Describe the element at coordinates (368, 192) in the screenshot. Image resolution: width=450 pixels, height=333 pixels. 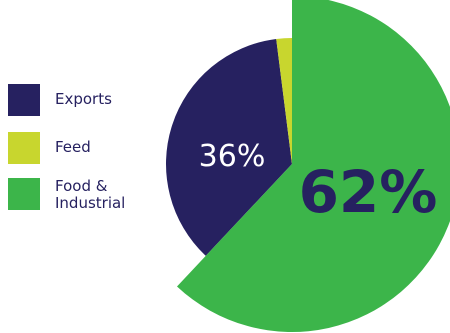
I see `pie-label-food-industrial: 62%` at that location.